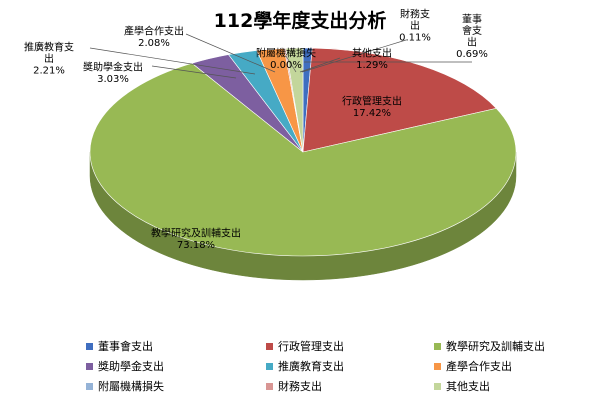 The width and height of the screenshot is (600, 400). I want to click on legend-label-2: 教學研究及訓輔支出, so click(495, 346).